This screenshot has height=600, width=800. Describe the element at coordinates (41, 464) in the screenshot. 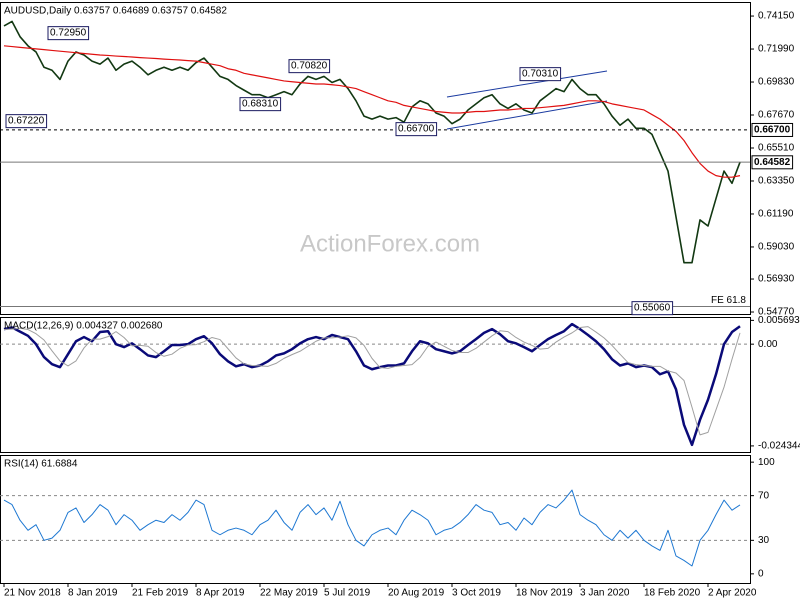

I see `panel-title: RSI(14) 61.6884` at that location.